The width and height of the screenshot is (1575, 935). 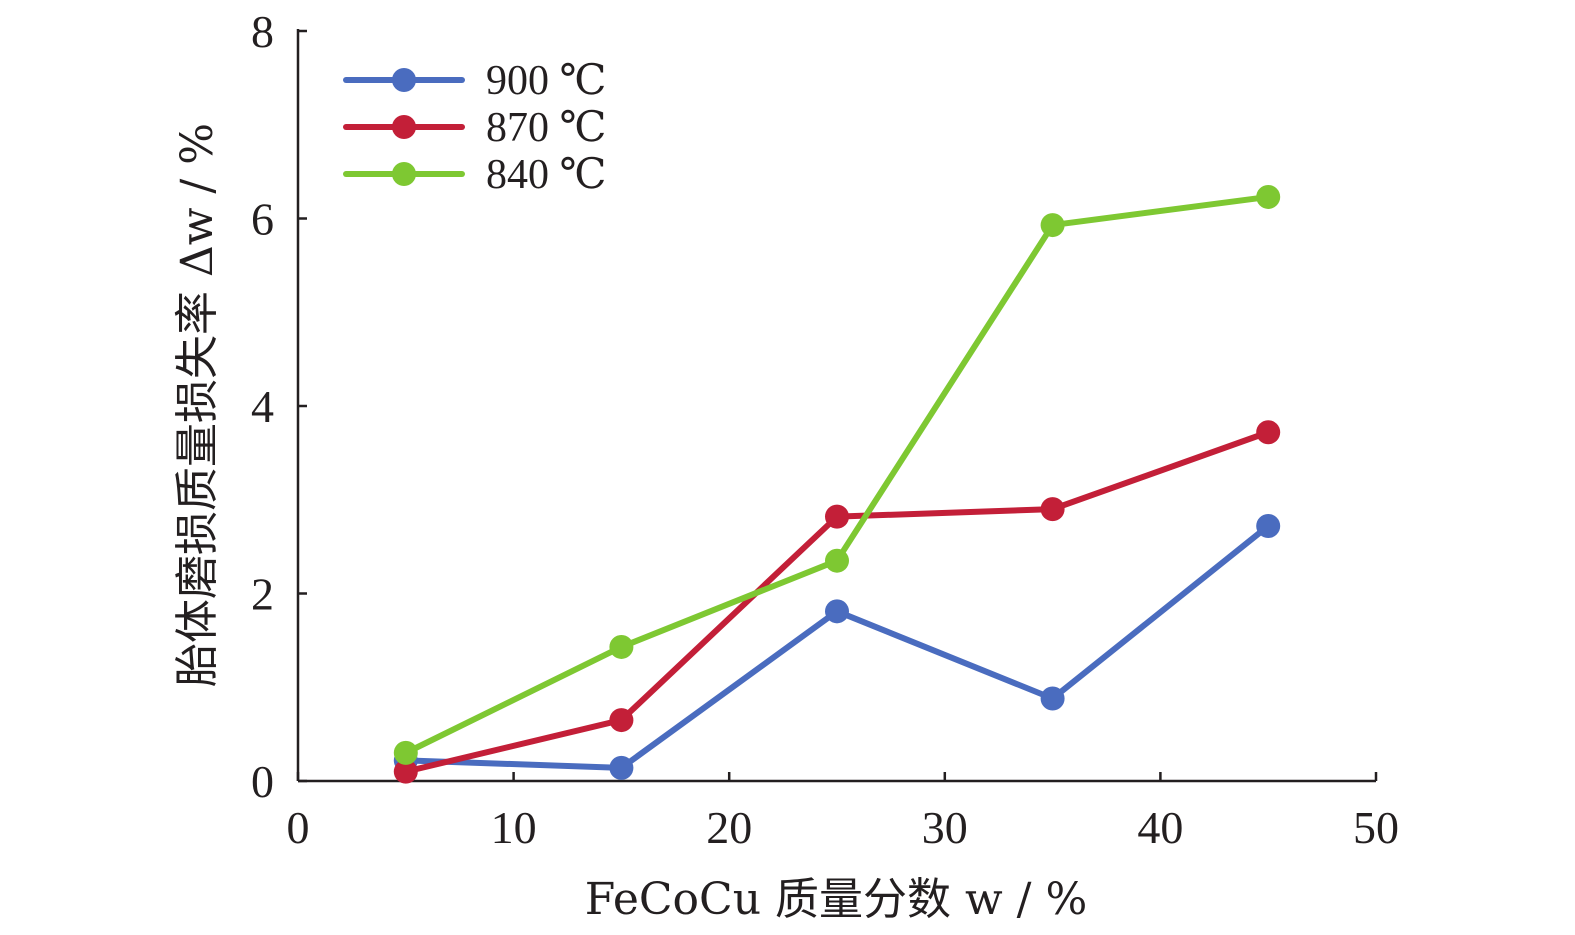 What do you see at coordinates (262, 594) in the screenshot?
I see `y-tick-label: 2` at bounding box center [262, 594].